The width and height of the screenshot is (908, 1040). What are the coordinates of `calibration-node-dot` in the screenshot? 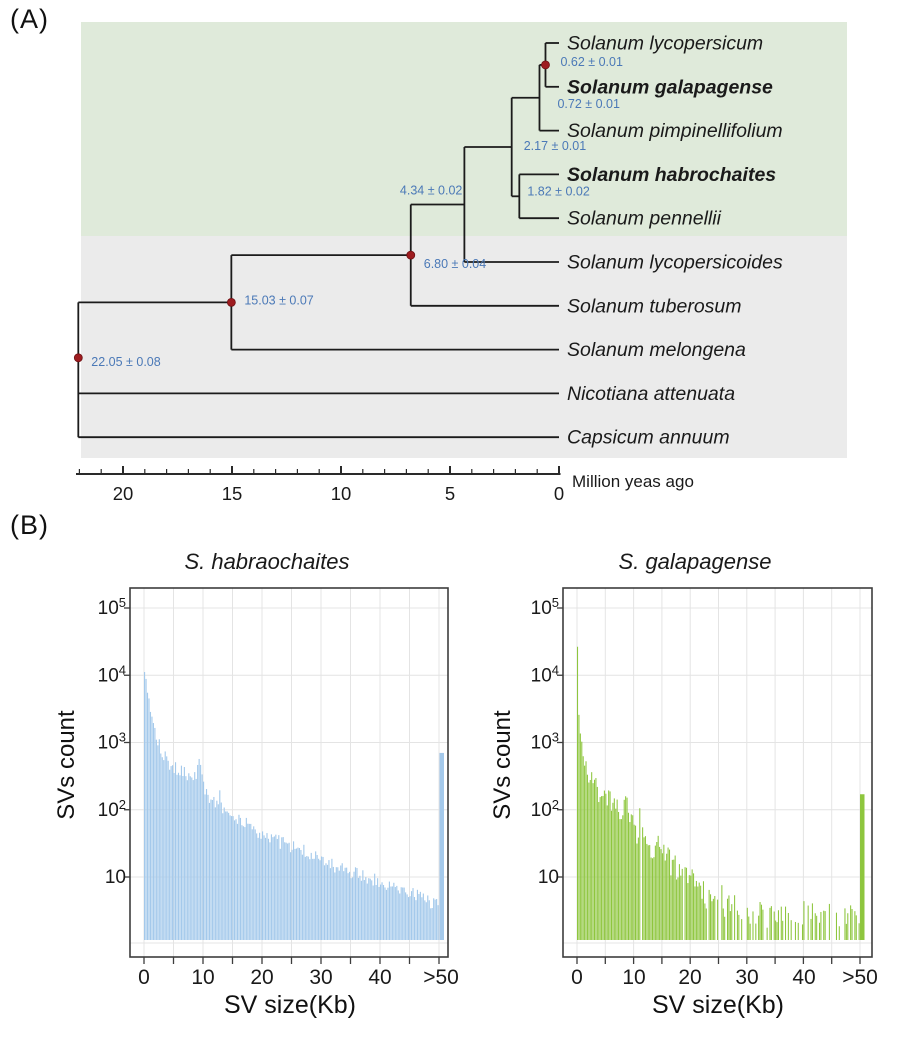 It's located at (78, 358).